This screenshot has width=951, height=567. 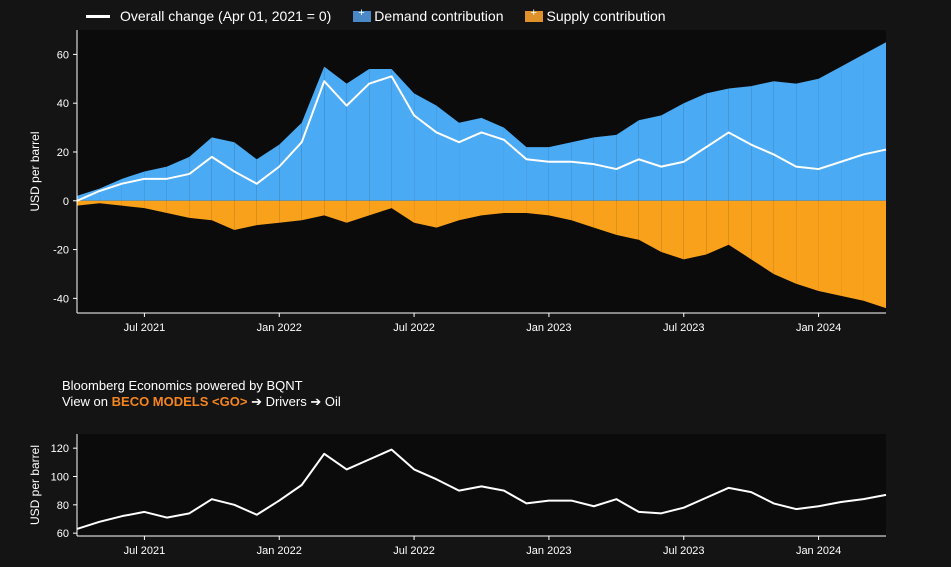 I want to click on legend-item-demand: Demand contribution, so click(x=428, y=15).